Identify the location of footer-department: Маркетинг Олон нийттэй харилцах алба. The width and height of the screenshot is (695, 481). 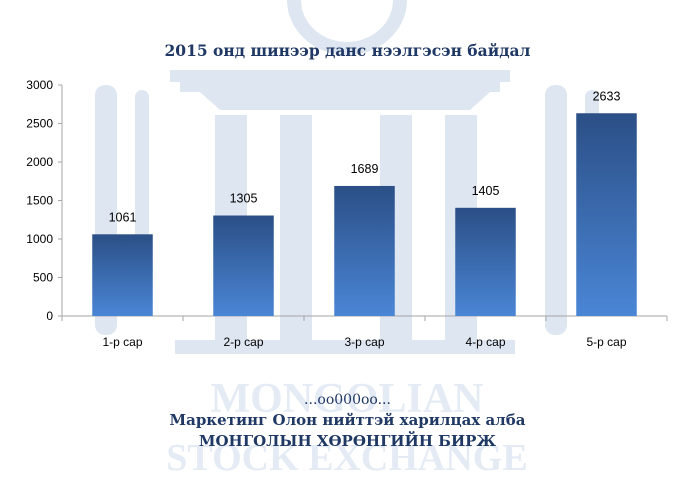
(347, 420).